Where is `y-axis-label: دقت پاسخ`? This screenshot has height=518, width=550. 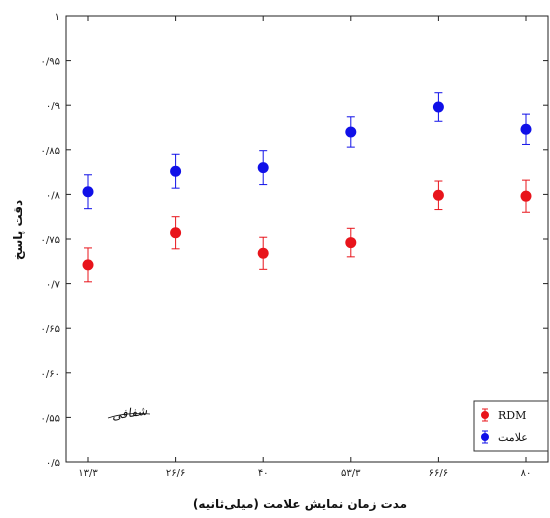
y-axis-label: دقت پاسخ is located at coordinates (18, 230).